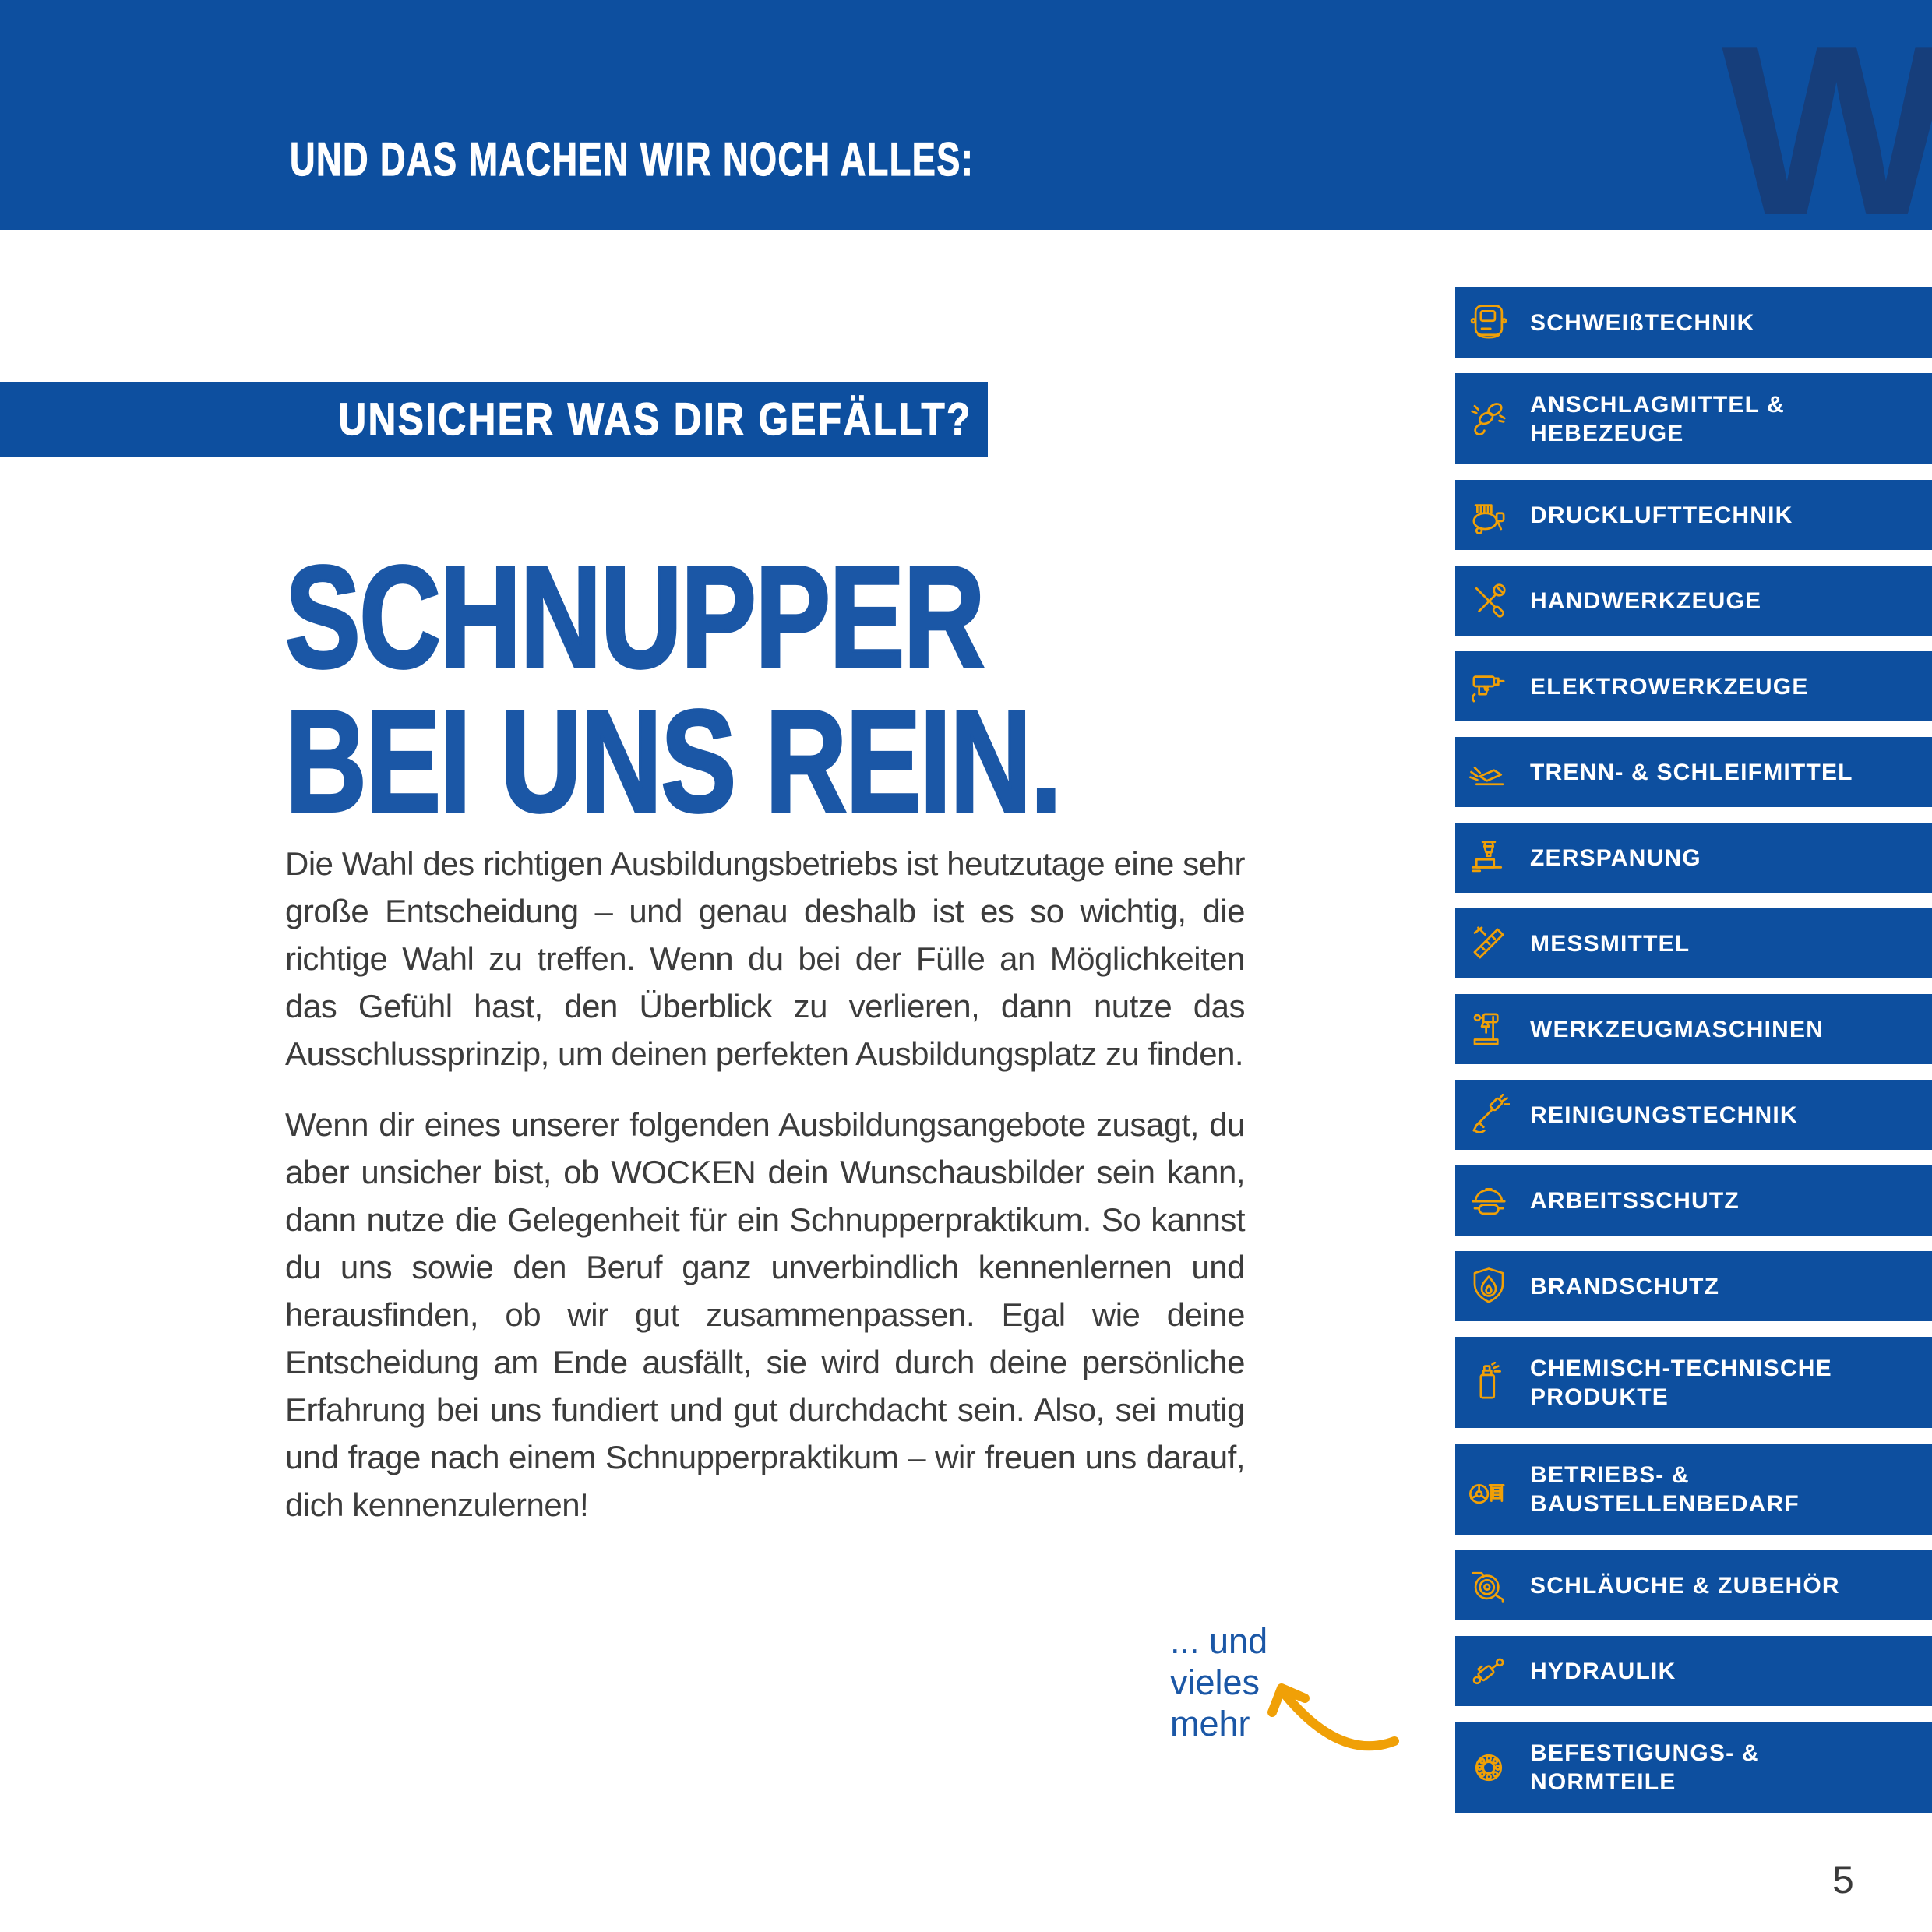  I want to click on category-label: MESSMITTEL, so click(1610, 944).